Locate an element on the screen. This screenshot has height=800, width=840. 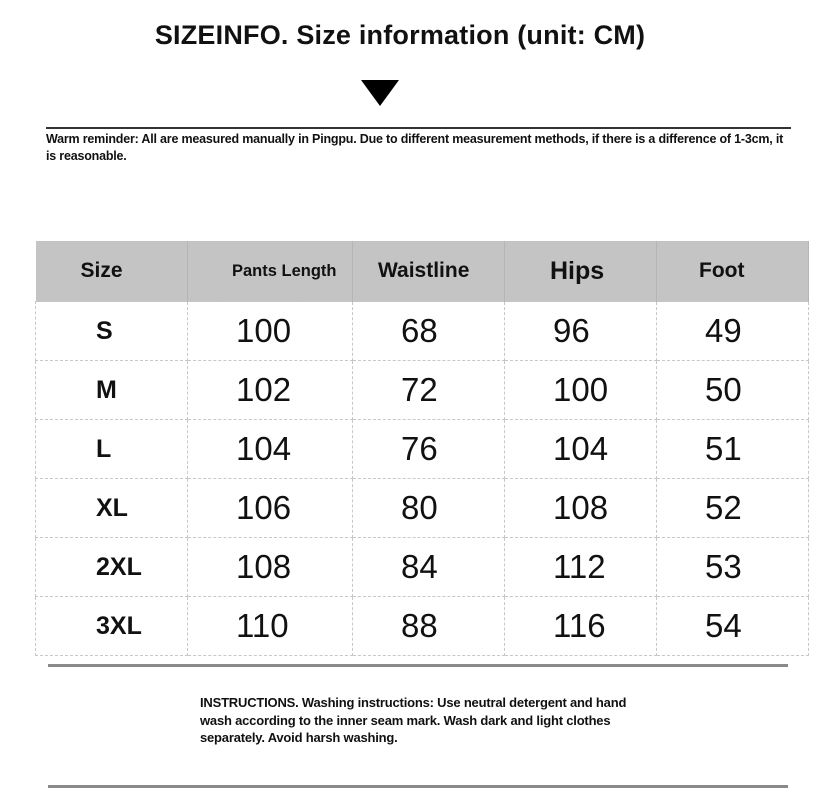
header-pants-length: Pants Length is located at coordinates (270, 271).